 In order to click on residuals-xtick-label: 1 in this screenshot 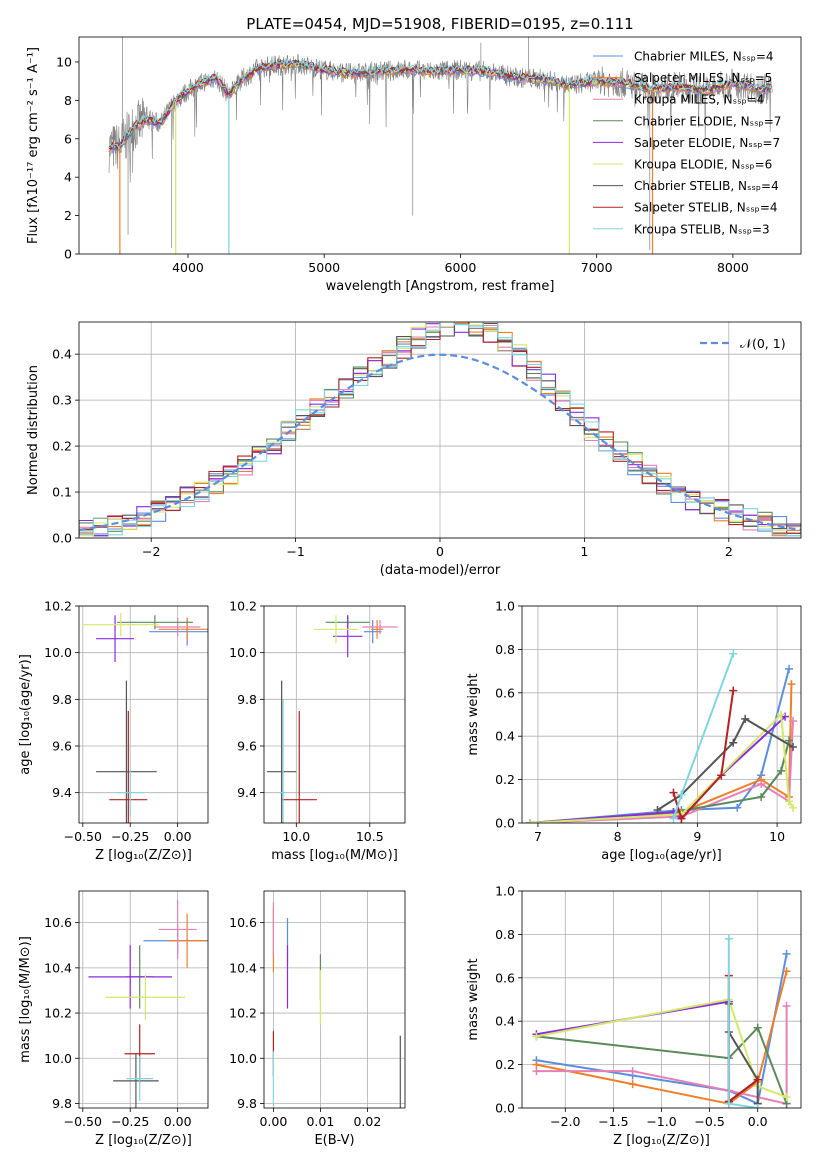, I will do `click(584, 551)`.